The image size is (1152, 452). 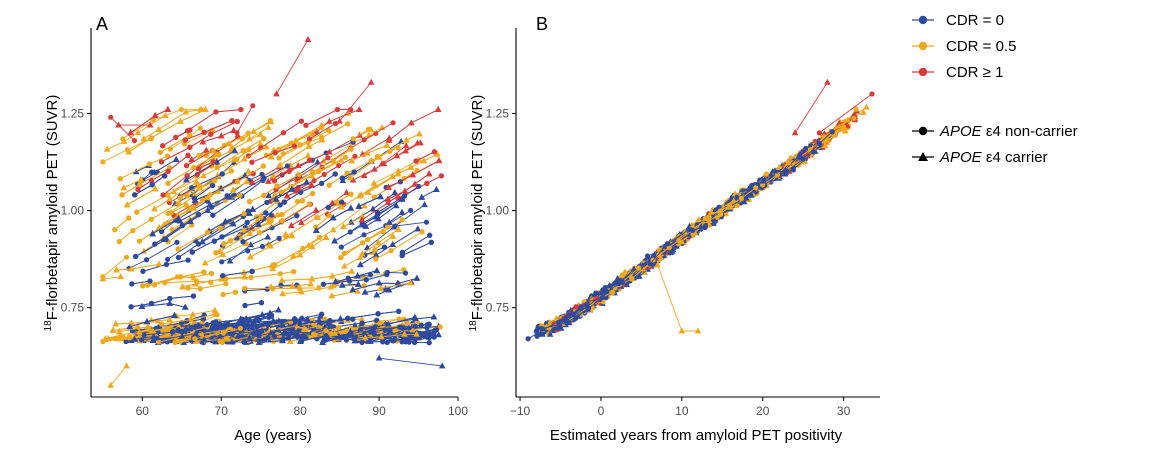 What do you see at coordinates (73, 113) in the screenshot?
I see `y-tick-label: 1.25` at bounding box center [73, 113].